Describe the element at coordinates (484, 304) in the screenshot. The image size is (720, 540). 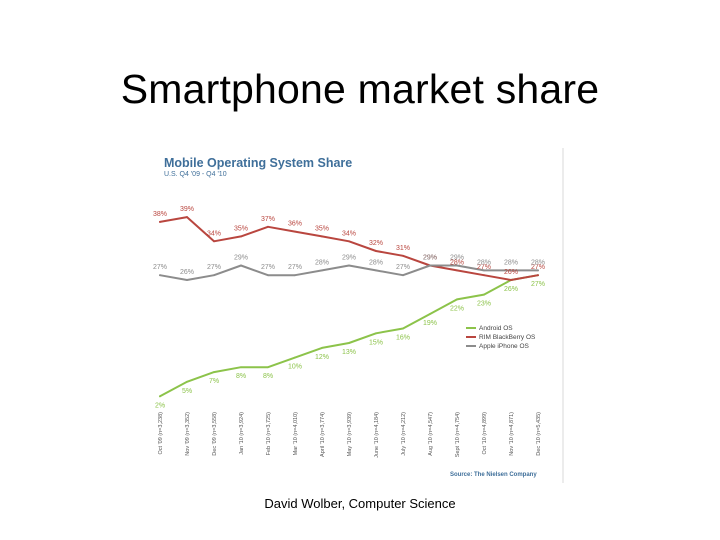
I see `data-label-android: 23%` at that location.